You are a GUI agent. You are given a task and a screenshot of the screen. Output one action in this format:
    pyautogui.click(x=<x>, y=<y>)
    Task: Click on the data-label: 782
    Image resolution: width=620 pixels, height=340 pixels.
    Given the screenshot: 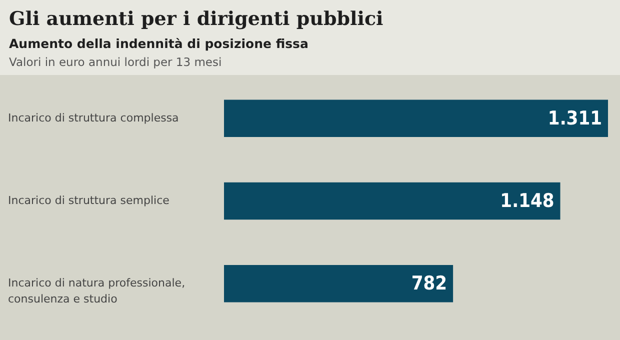 What is the action you would take?
    pyautogui.click(x=429, y=283)
    